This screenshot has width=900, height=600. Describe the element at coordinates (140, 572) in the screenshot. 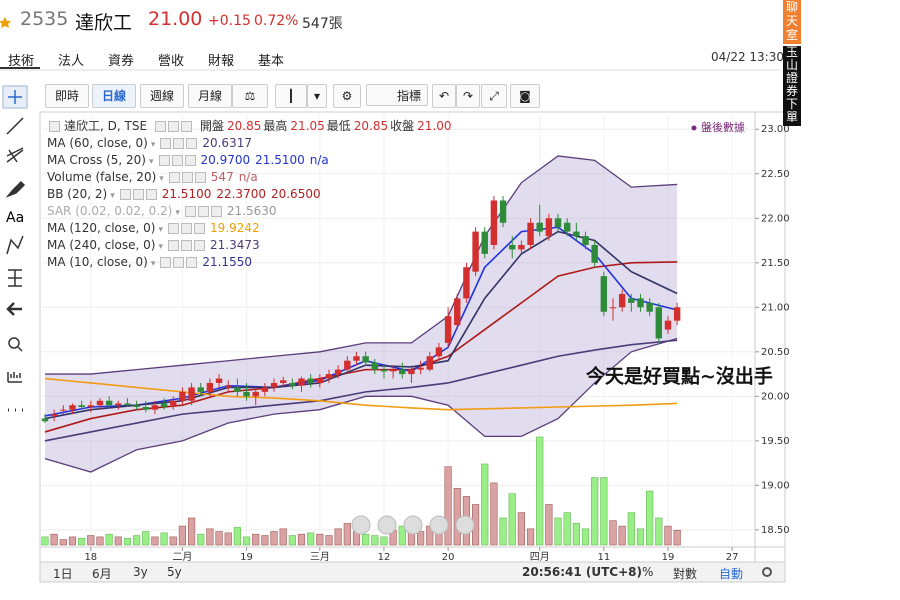

I see `range-button: 3y` at that location.